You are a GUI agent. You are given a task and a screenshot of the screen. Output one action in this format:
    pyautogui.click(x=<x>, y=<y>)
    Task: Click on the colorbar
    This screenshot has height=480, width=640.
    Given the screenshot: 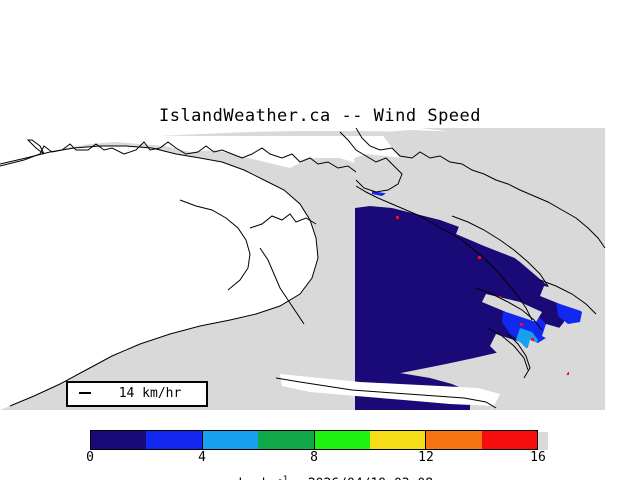 What is the action you would take?
    pyautogui.click(x=314, y=440)
    